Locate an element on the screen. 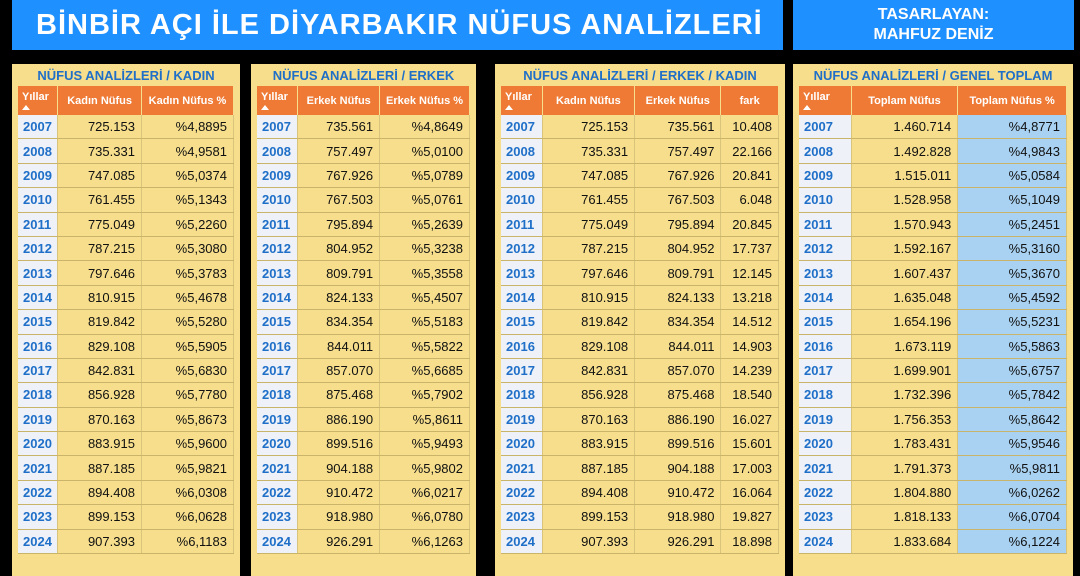 This screenshot has height=576, width=1080. table-row: 2010 761.455 767.503 6.048 is located at coordinates (640, 200).